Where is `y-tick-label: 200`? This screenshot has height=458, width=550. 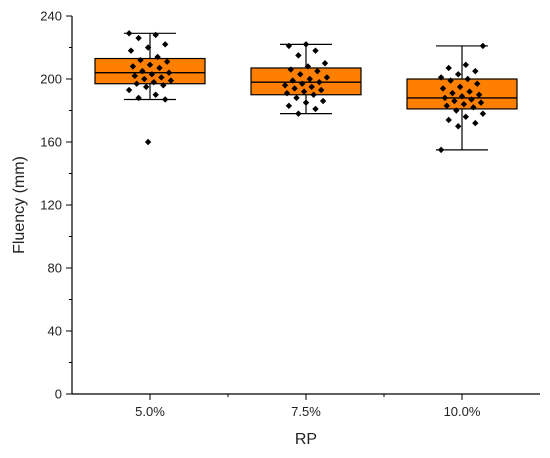 y-tick-label: 200 is located at coordinates (51, 79).